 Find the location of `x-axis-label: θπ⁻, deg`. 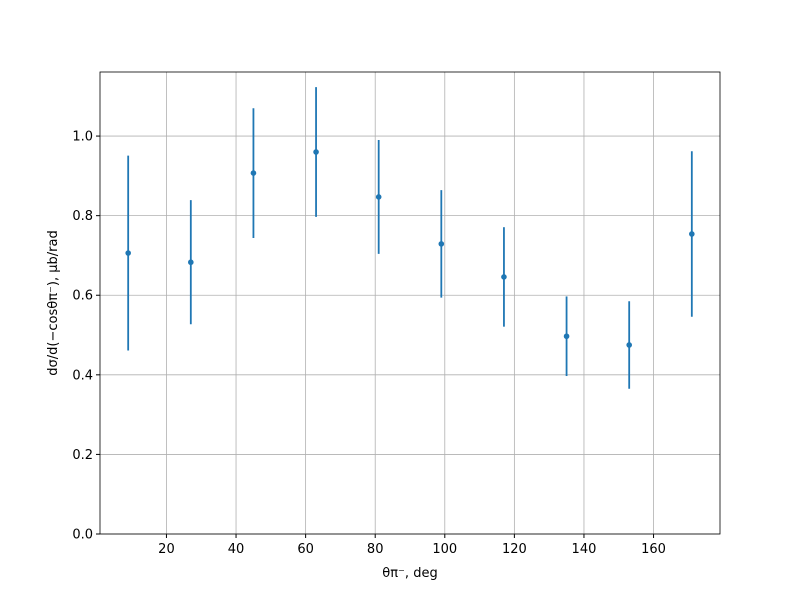

x-axis-label: θπ⁻, deg is located at coordinates (409, 573).